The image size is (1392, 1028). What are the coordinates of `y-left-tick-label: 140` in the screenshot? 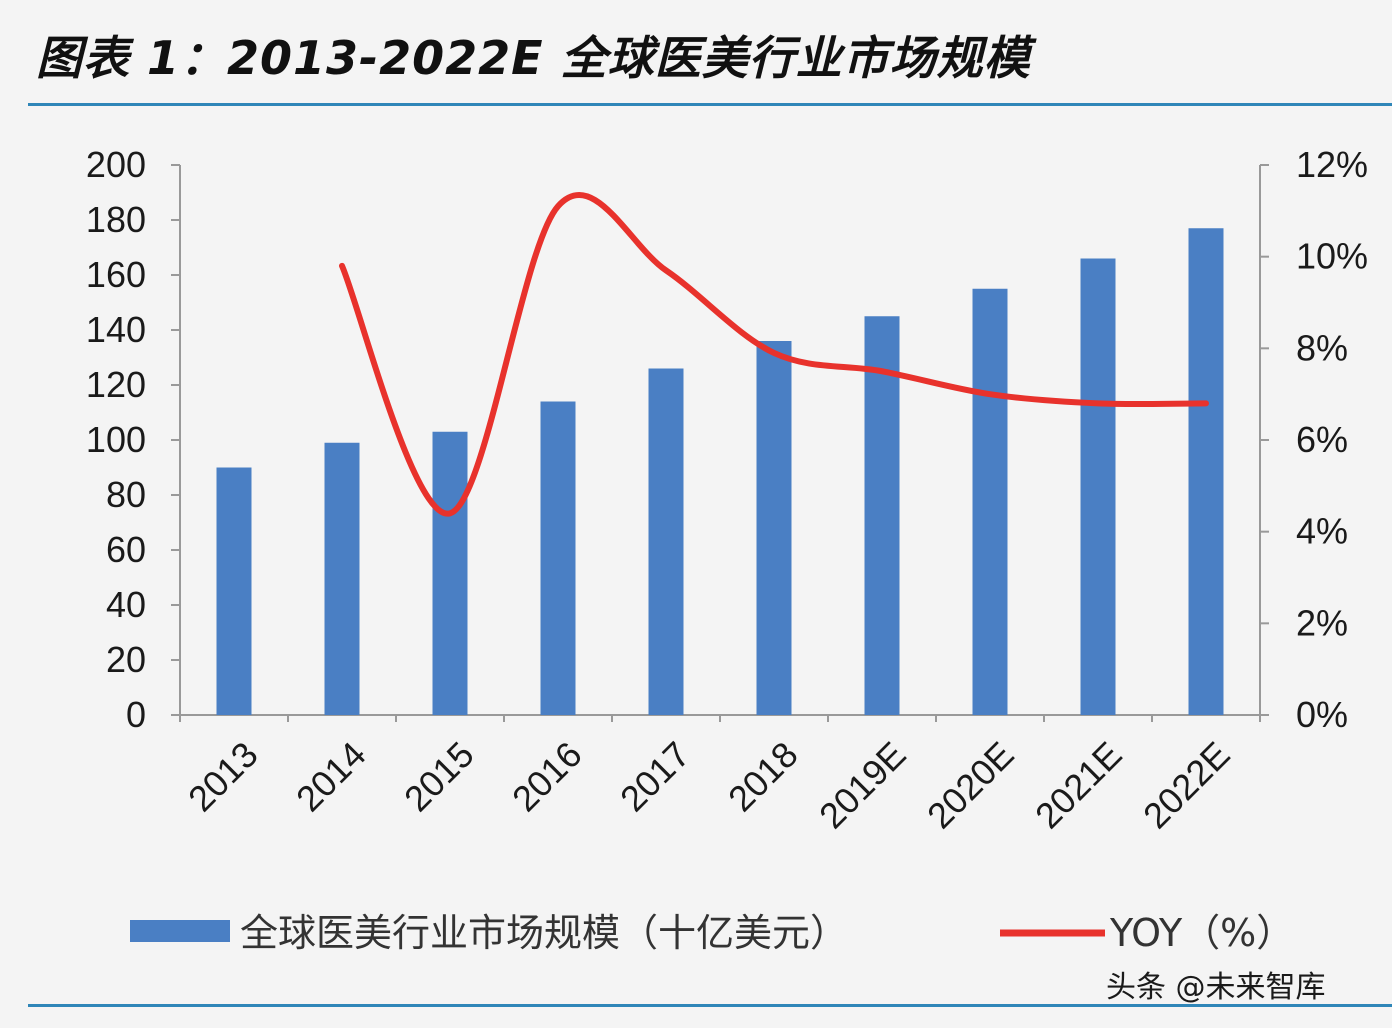 It's located at (116, 329).